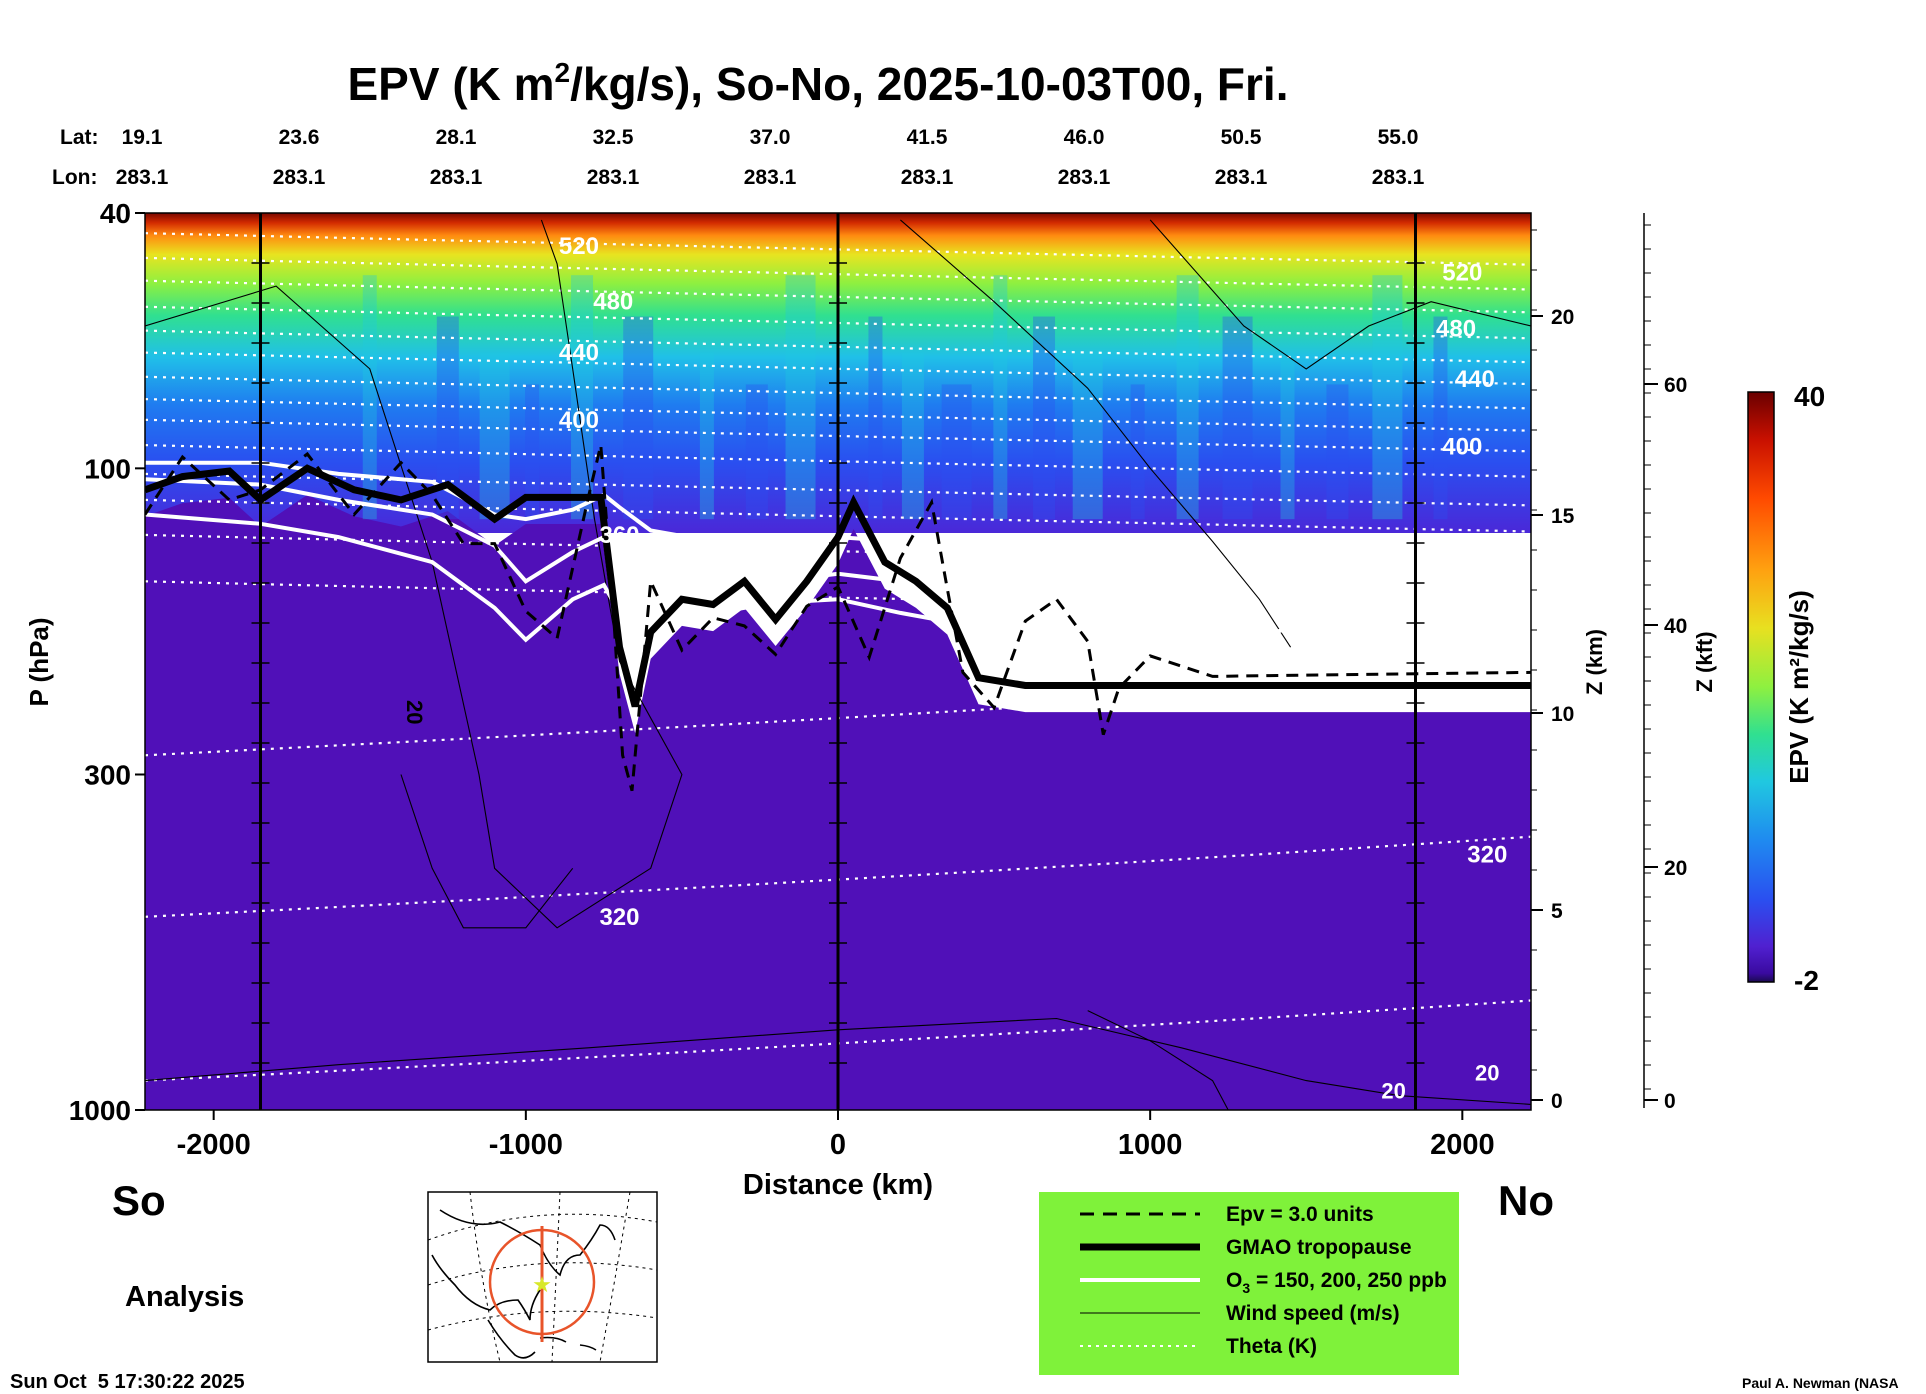  Describe the element at coordinates (1675, 868) in the screenshot. I see `z-kft-tick-label: 20` at that location.